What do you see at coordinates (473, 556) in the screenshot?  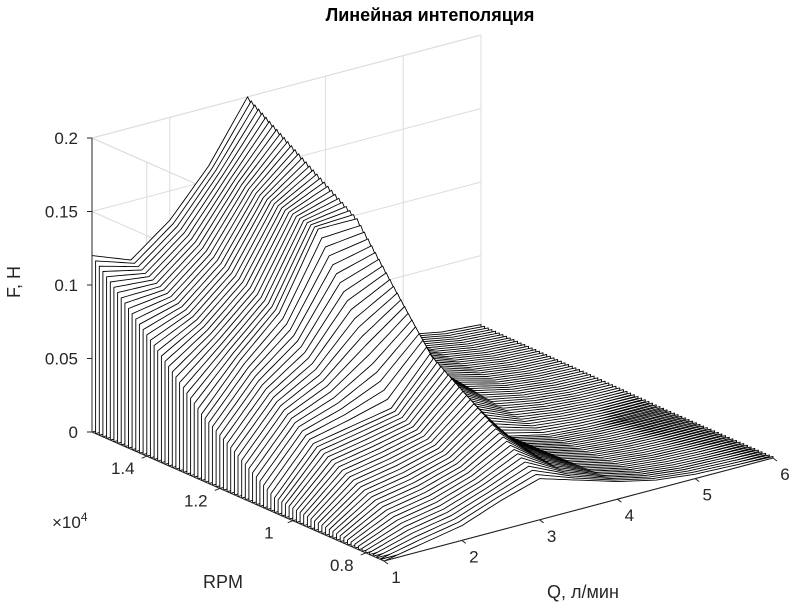 I see `x-tick-label: 2` at bounding box center [473, 556].